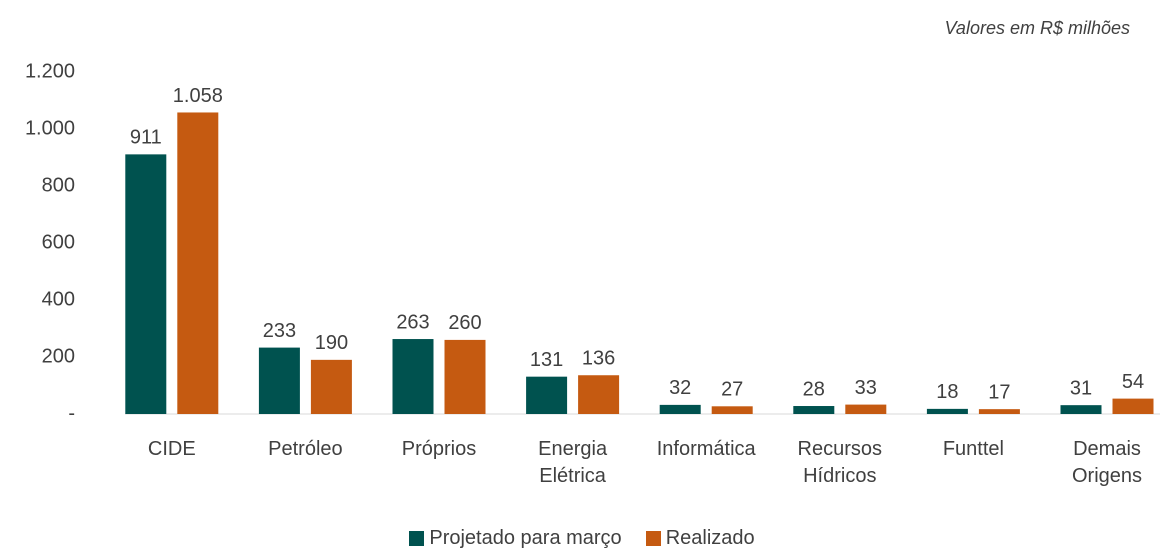  Describe the element at coordinates (1037, 28) in the screenshot. I see `subtitle: Valores em R$ milhões` at that location.